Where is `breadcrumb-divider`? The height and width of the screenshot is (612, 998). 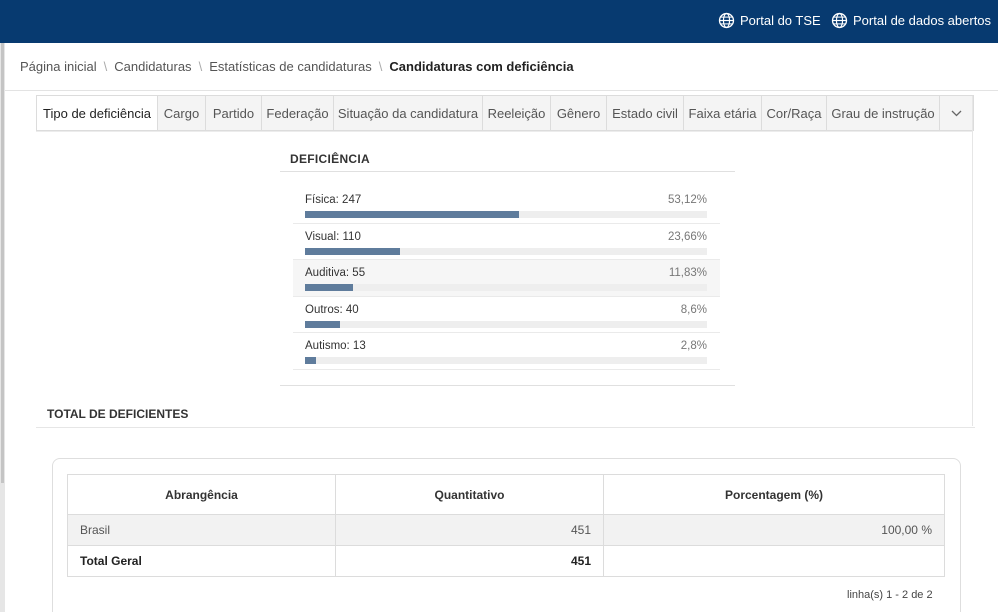
breadcrumb-divider is located at coordinates (501, 90).